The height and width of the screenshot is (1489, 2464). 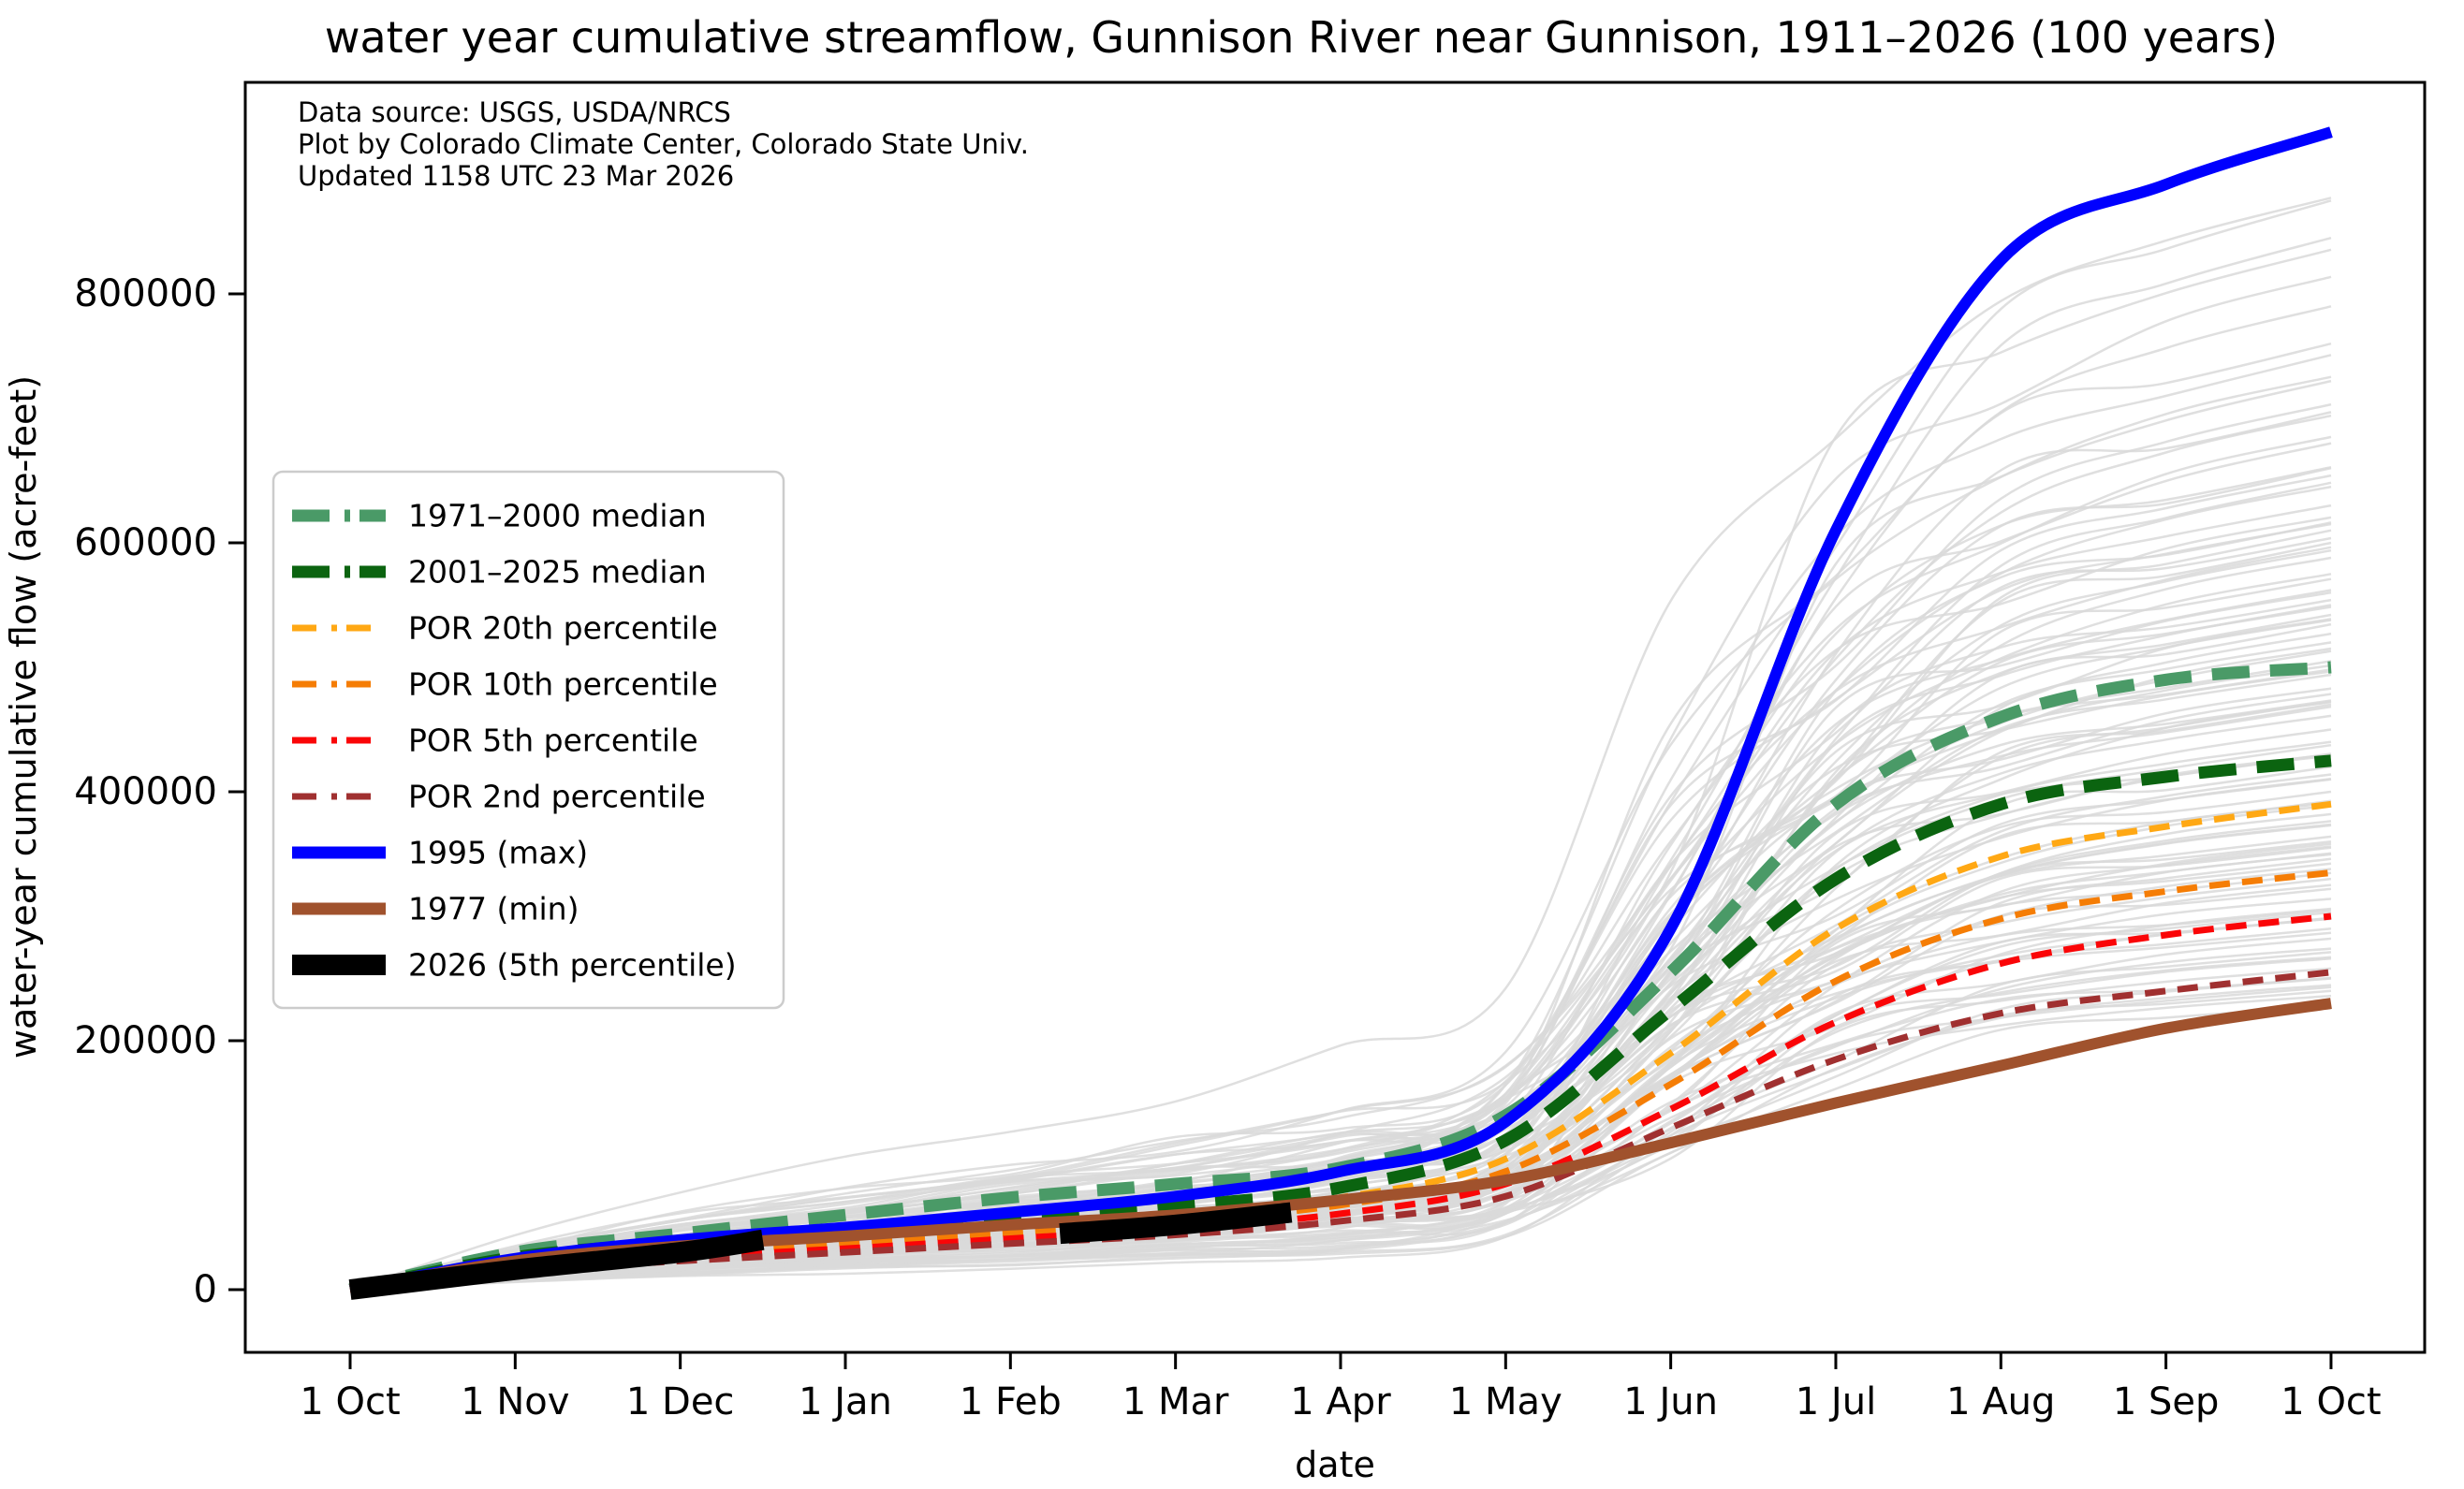 I want to click on x-tick-label: 1 Aug, so click(x=2000, y=1401).